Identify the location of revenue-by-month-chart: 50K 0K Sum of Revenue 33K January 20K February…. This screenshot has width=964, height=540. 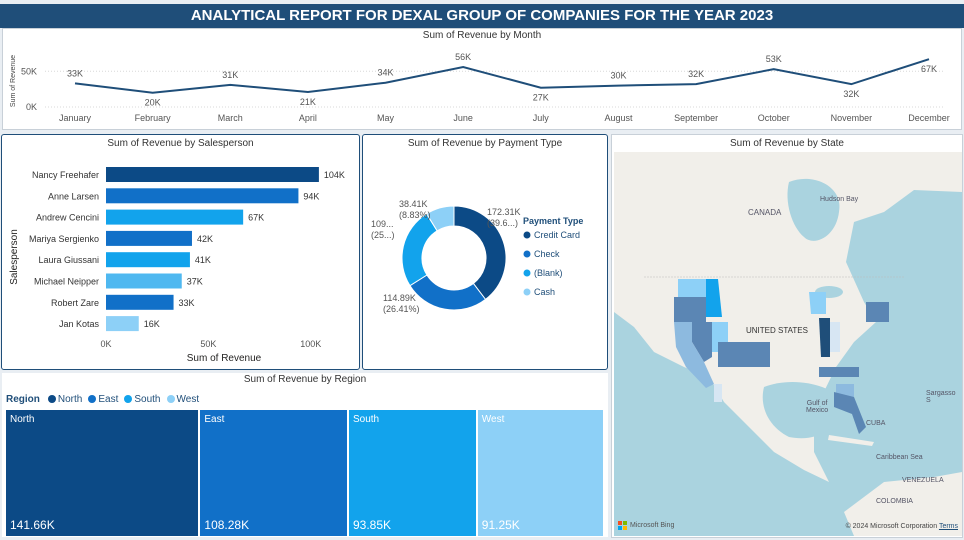
(480, 87).